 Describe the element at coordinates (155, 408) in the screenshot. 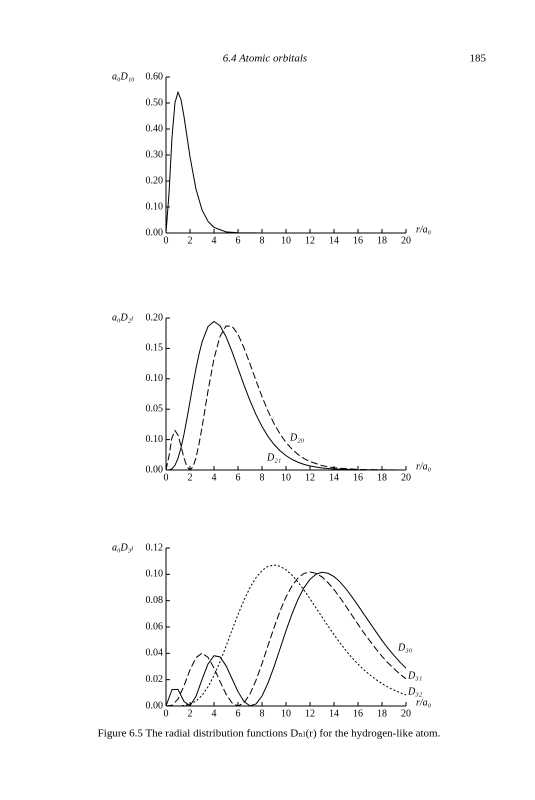

I see `y-tick-label: 0.05` at that location.